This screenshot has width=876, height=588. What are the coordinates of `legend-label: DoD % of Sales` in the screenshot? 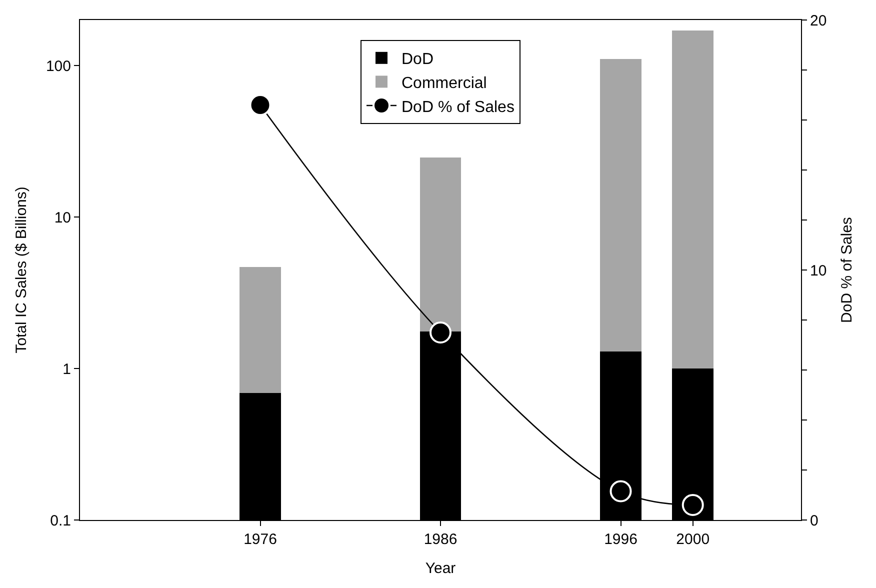 It's located at (458, 107).